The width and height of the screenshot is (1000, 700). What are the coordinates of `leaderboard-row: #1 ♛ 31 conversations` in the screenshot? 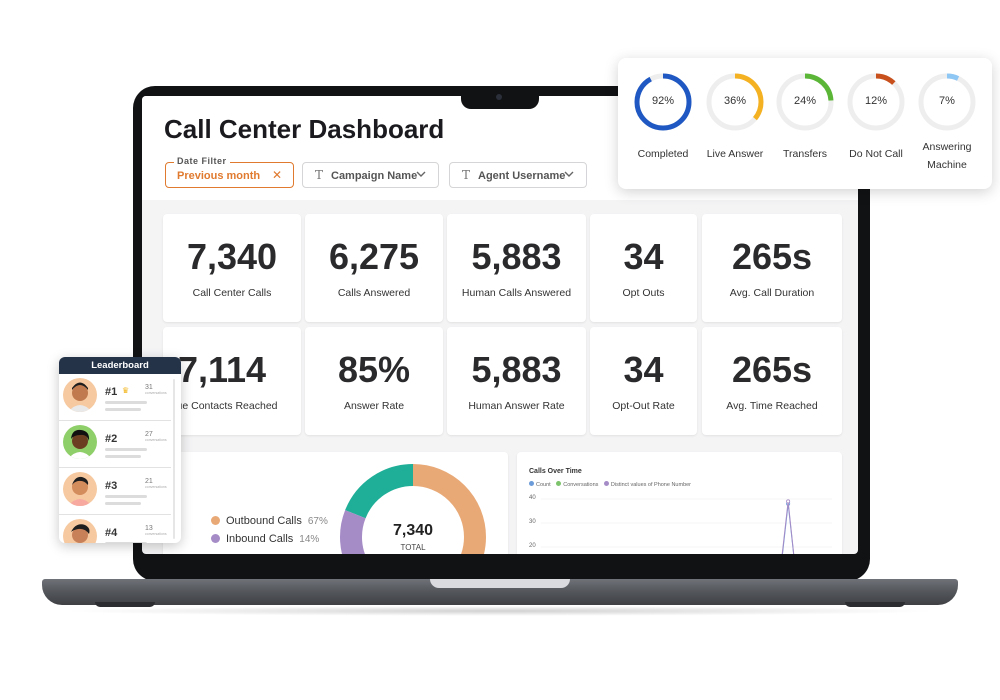 It's located at (115, 397).